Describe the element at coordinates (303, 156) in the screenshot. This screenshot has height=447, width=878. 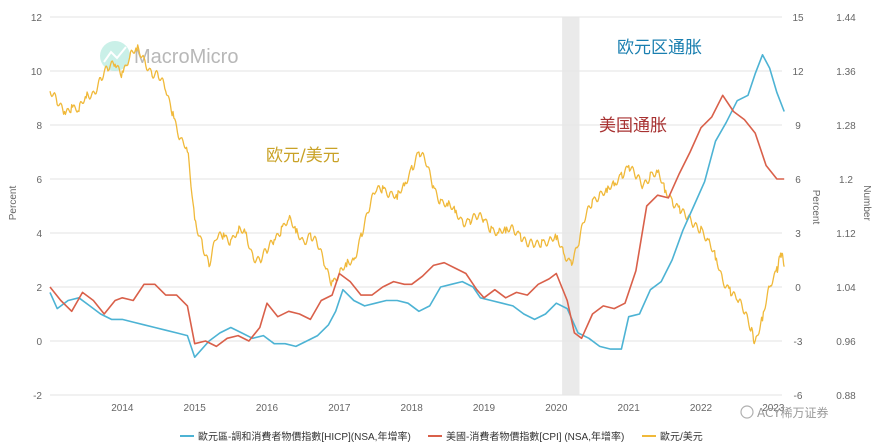
I see `annotation-eurusd: 欧元/美元` at that location.